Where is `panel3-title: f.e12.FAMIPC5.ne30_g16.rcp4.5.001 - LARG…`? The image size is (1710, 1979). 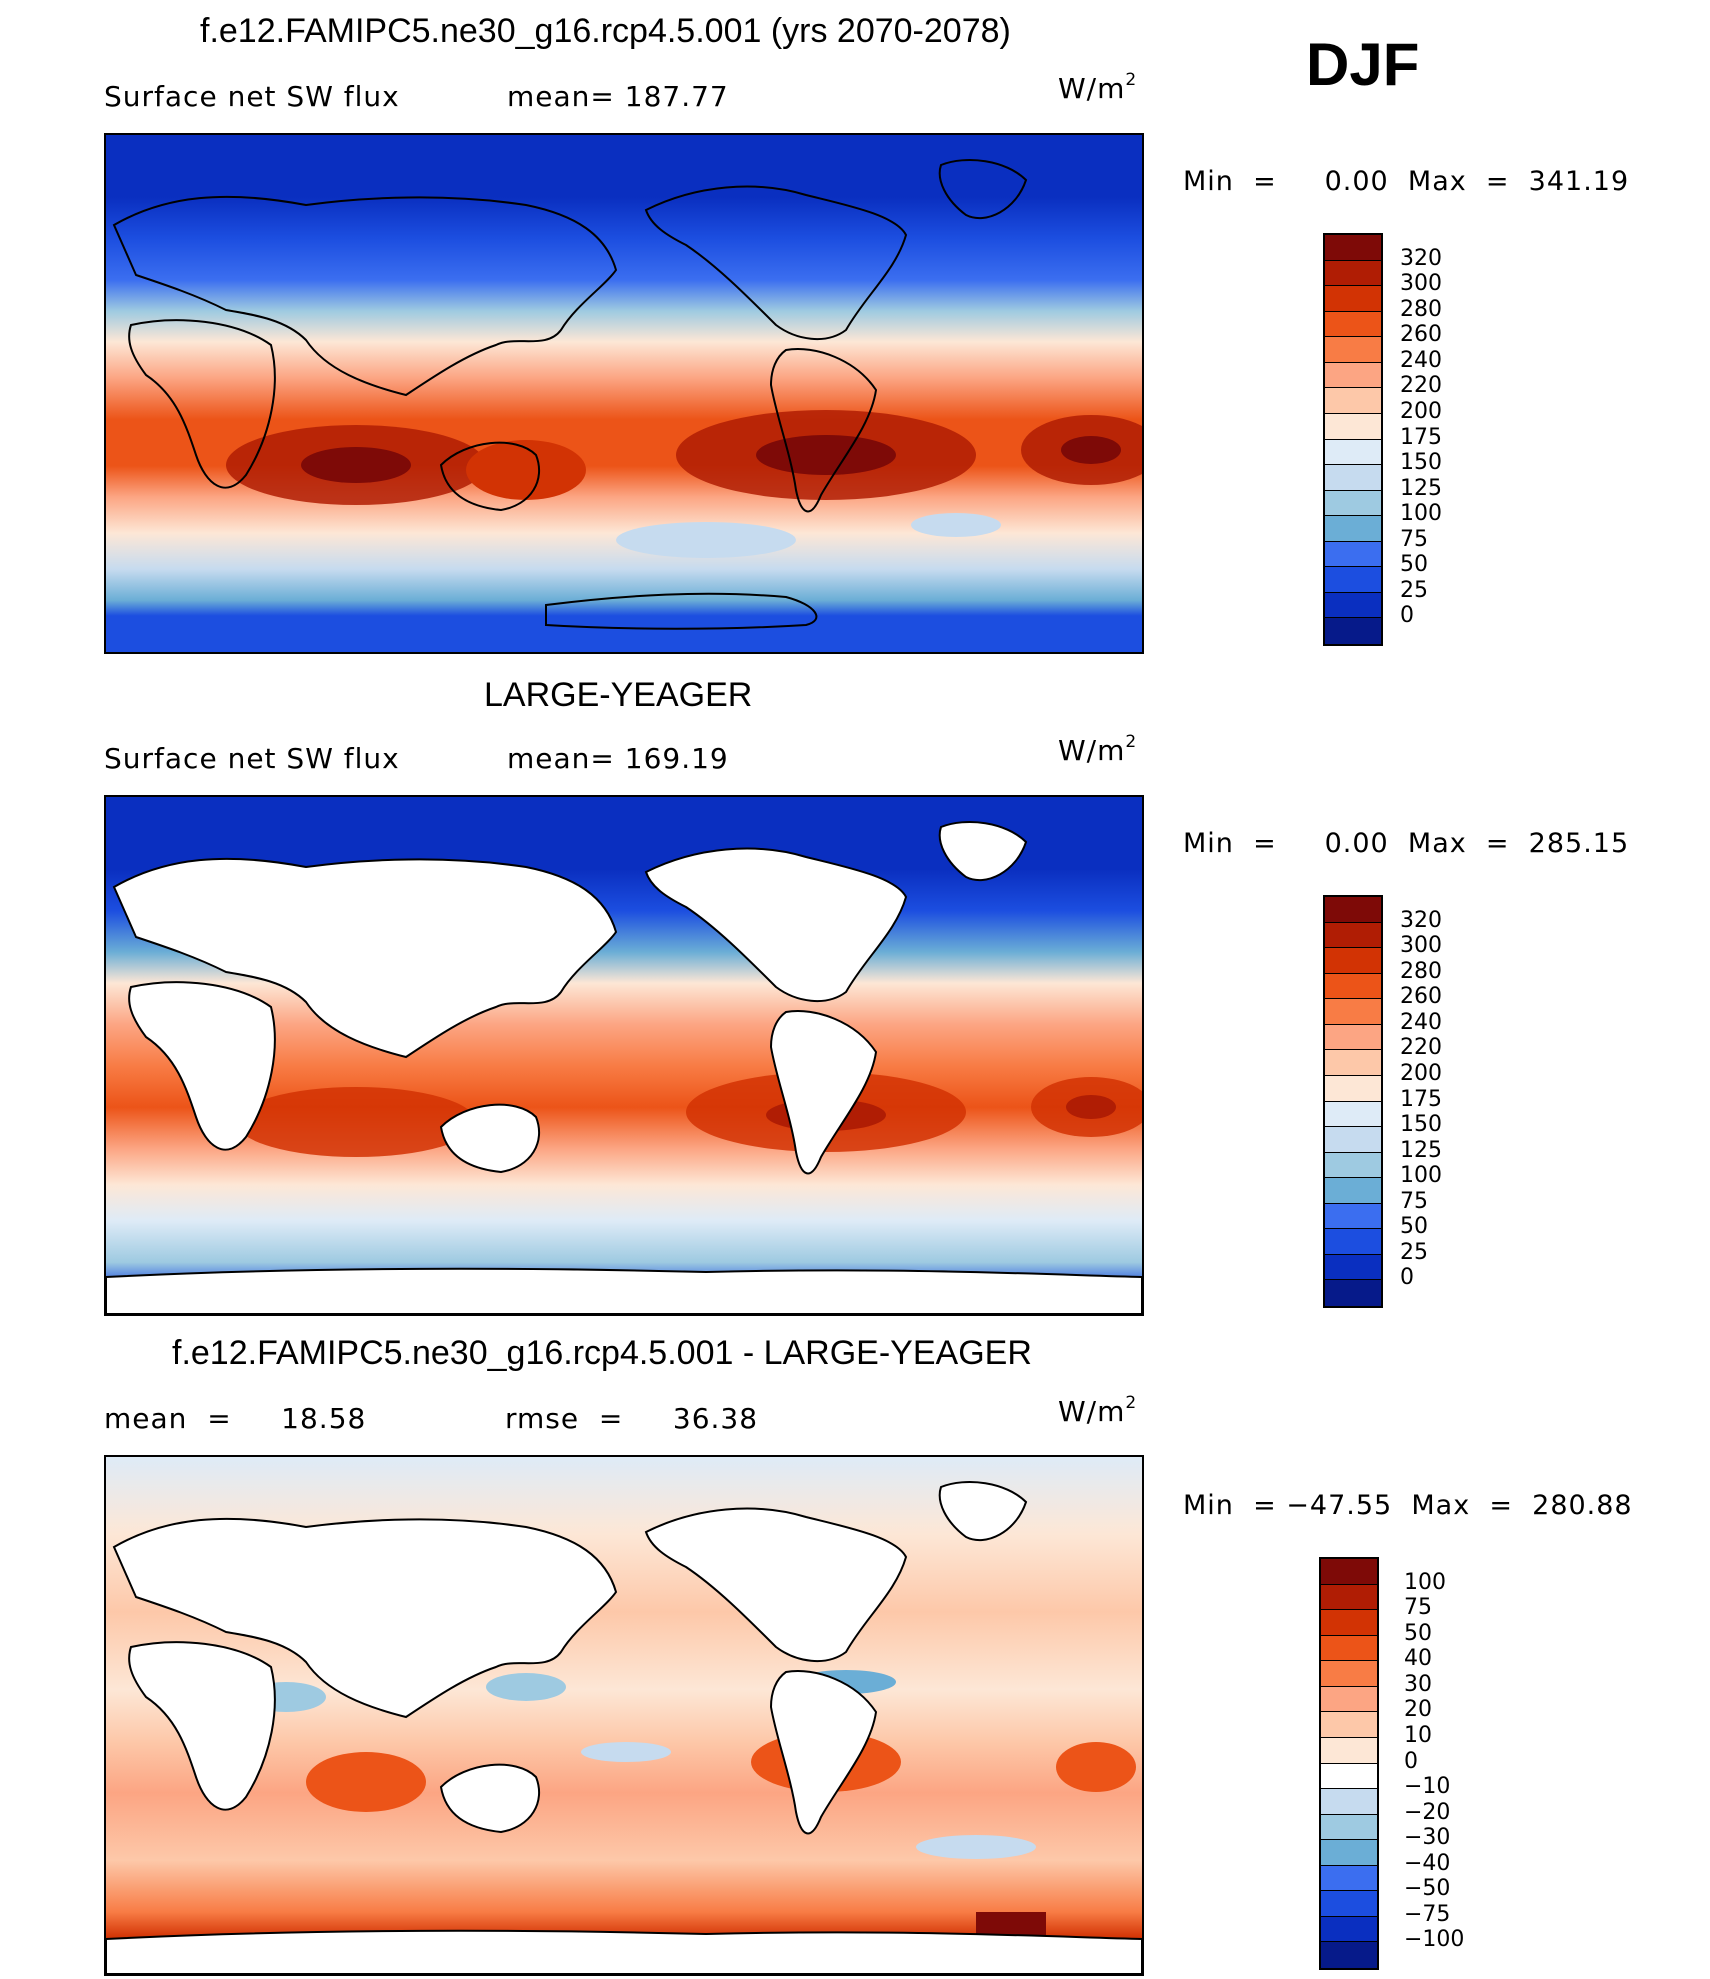
panel3-title: f.e12.FAMIPC5.ne30_g16.rcp4.5.001 - LARG… is located at coordinates (602, 1353).